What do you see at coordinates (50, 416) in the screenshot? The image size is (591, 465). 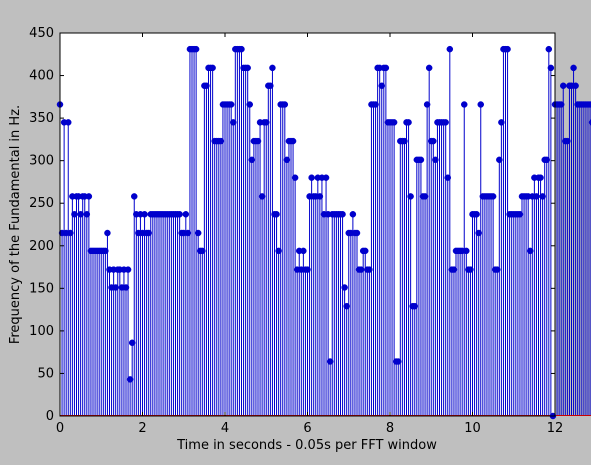 I see `y-tick-label: 0` at bounding box center [50, 416].